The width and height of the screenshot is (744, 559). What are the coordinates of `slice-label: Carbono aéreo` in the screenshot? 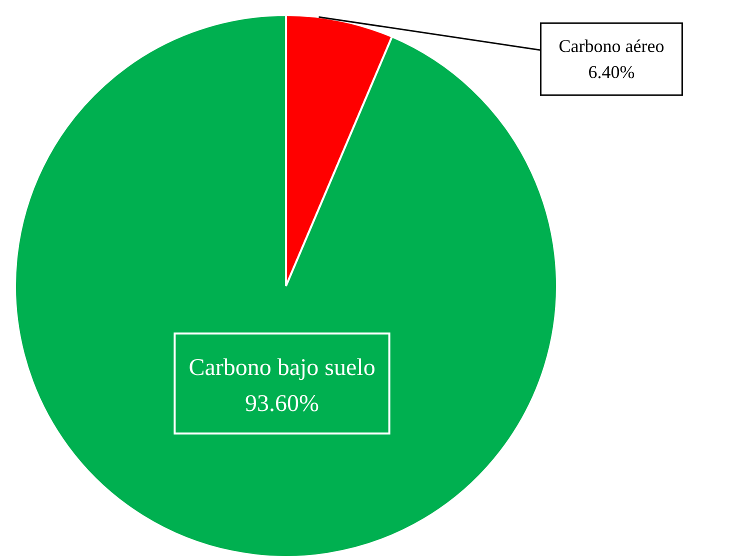 It's located at (611, 46).